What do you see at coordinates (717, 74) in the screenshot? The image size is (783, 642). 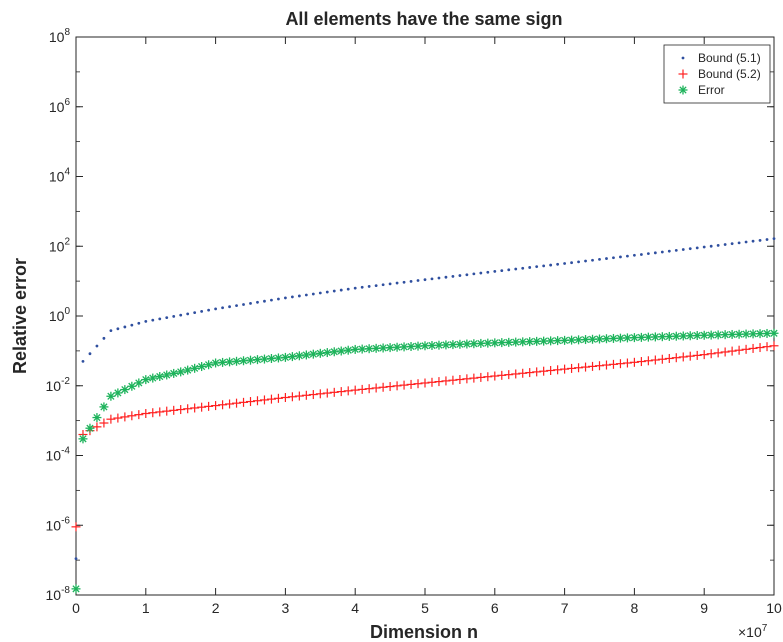 I see `legend: Bound (5.1) Bound (5.2) Error` at bounding box center [717, 74].